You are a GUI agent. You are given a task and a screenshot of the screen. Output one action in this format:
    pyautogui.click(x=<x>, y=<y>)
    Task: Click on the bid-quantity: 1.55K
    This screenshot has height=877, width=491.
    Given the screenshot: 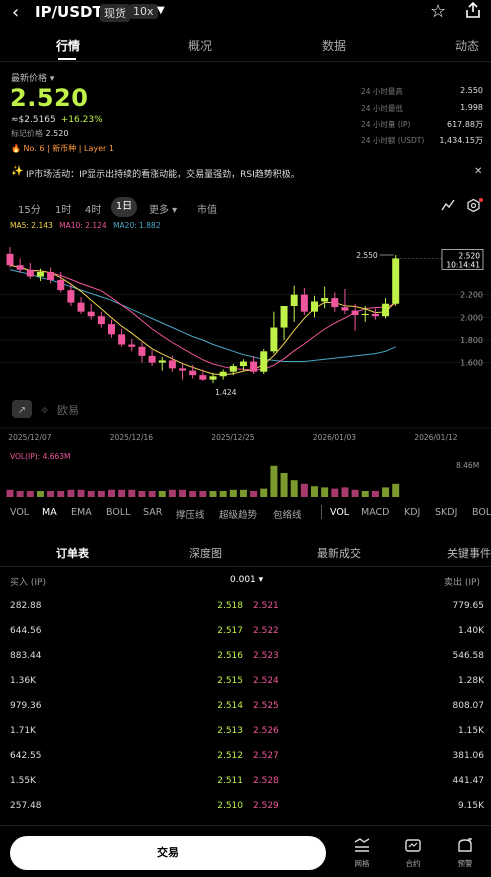 What is the action you would take?
    pyautogui.click(x=23, y=781)
    